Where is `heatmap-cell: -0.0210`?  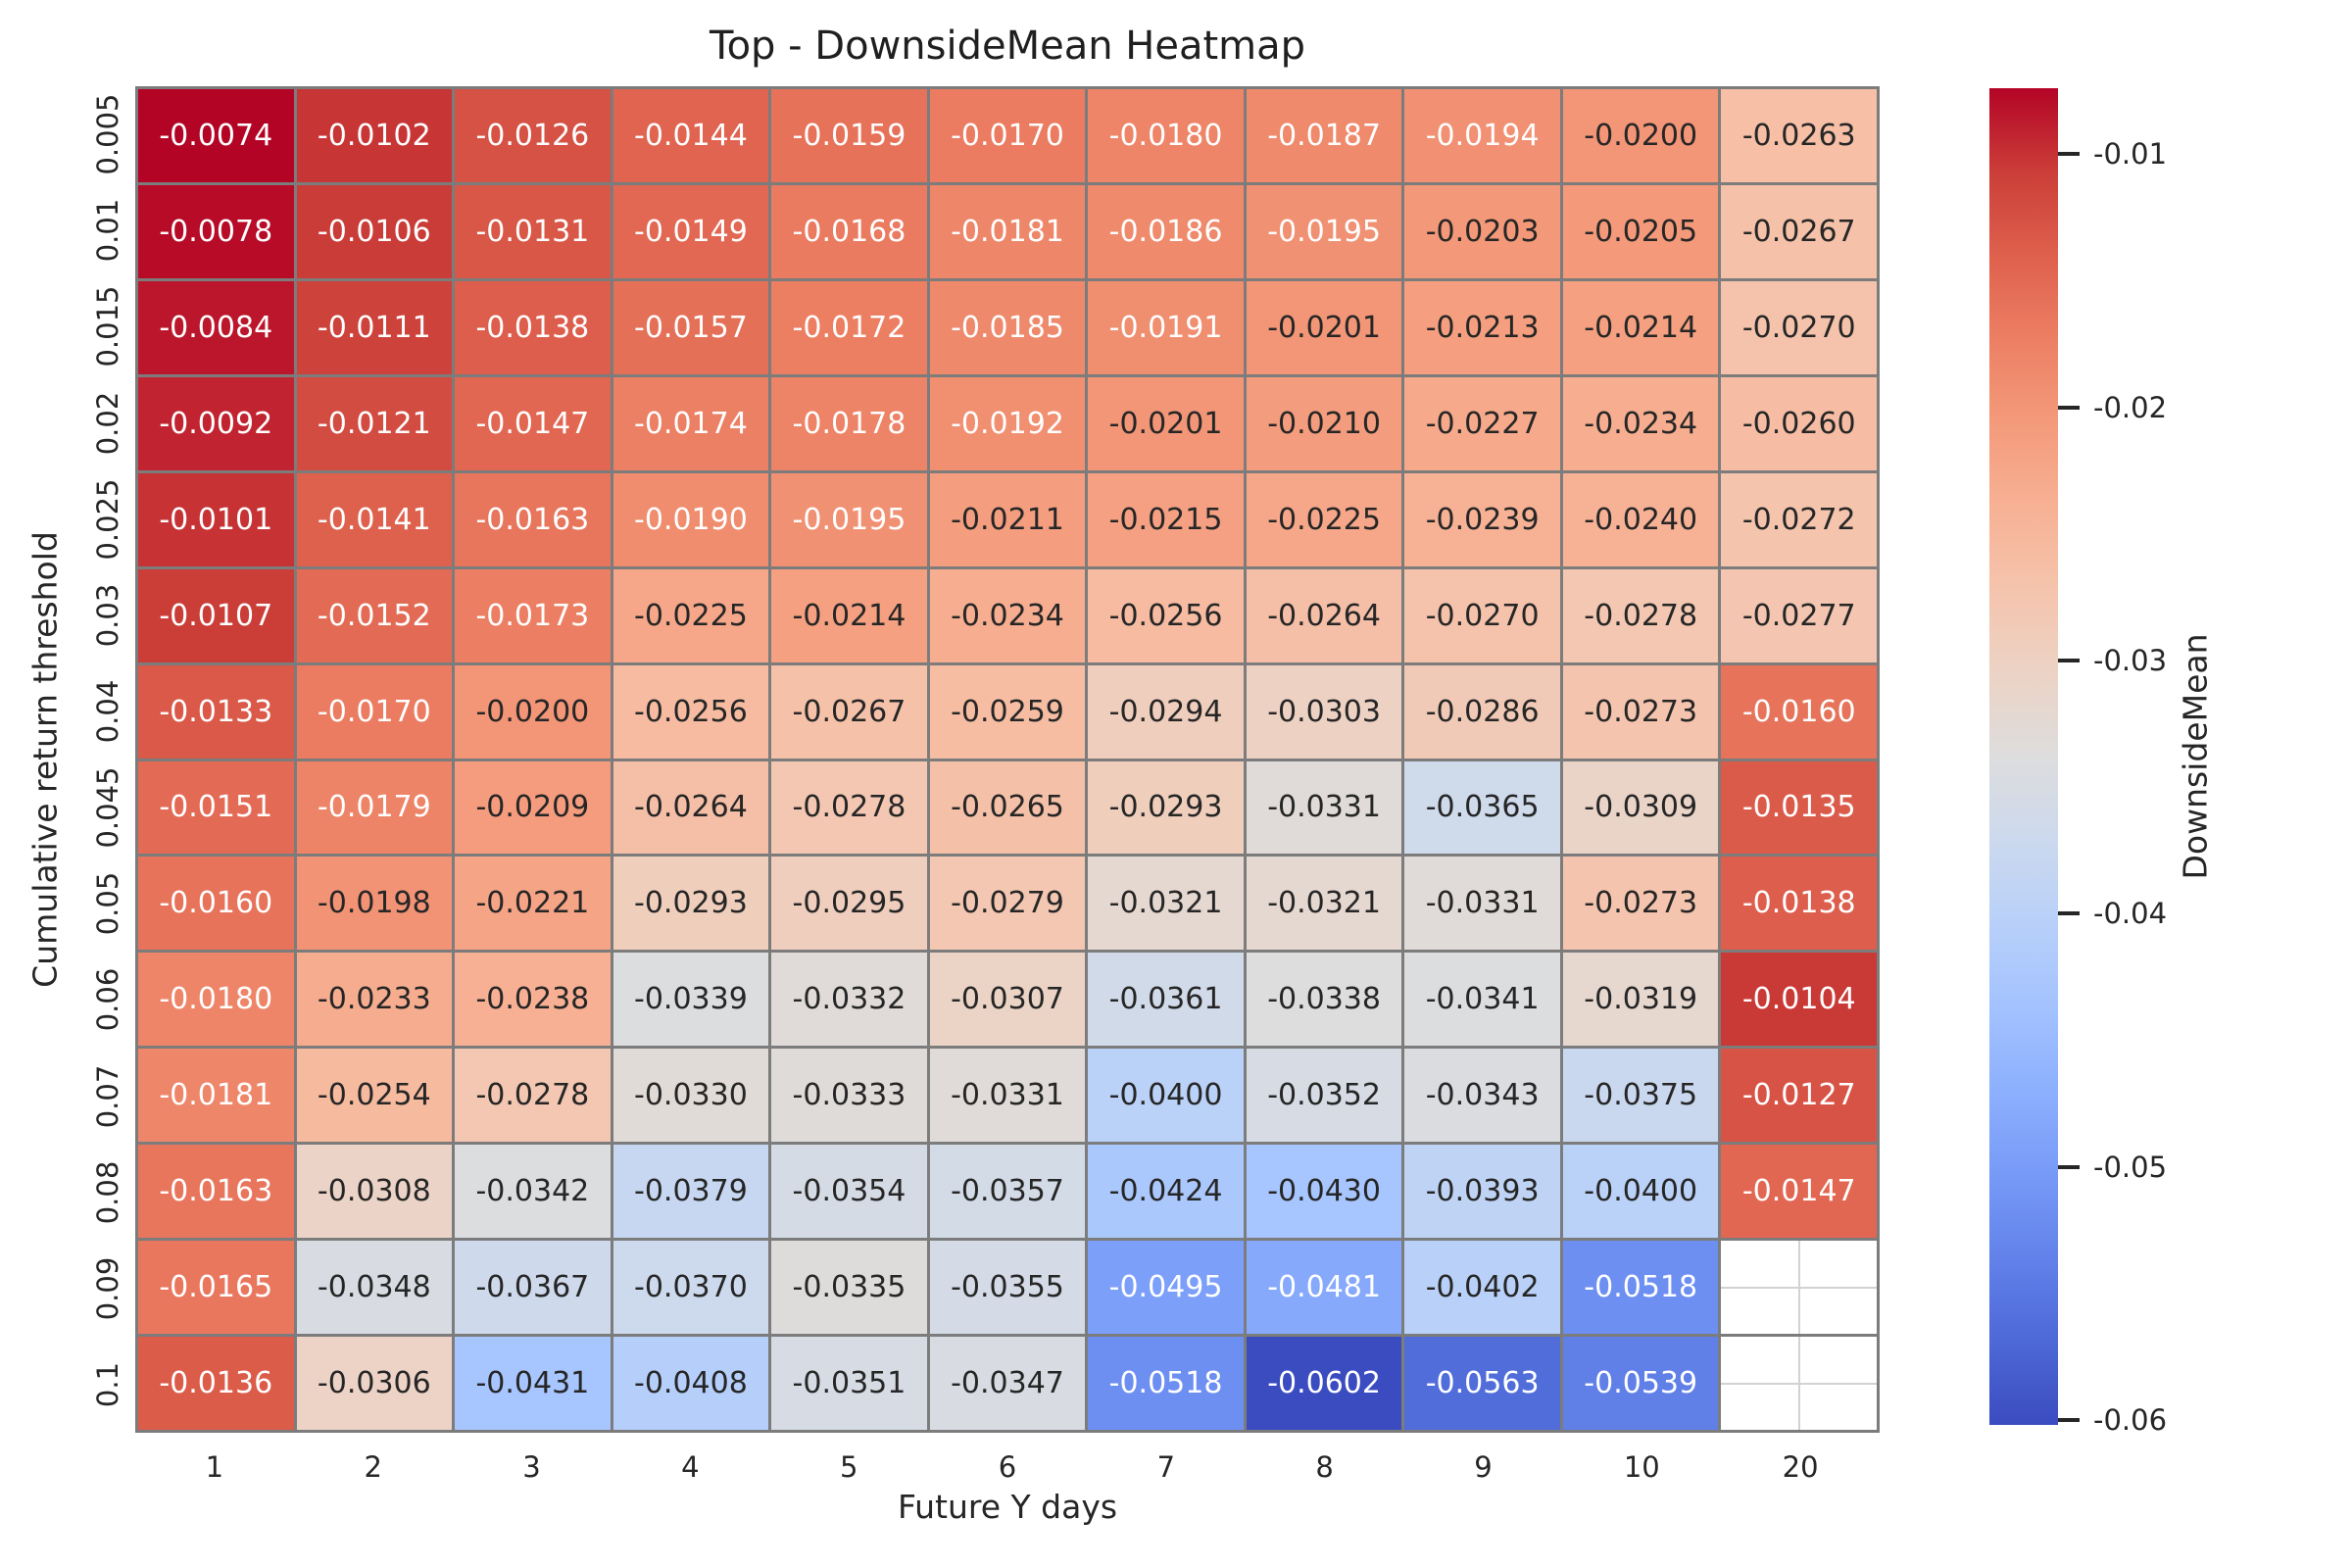 heatmap-cell: -0.0210 is located at coordinates (1324, 423).